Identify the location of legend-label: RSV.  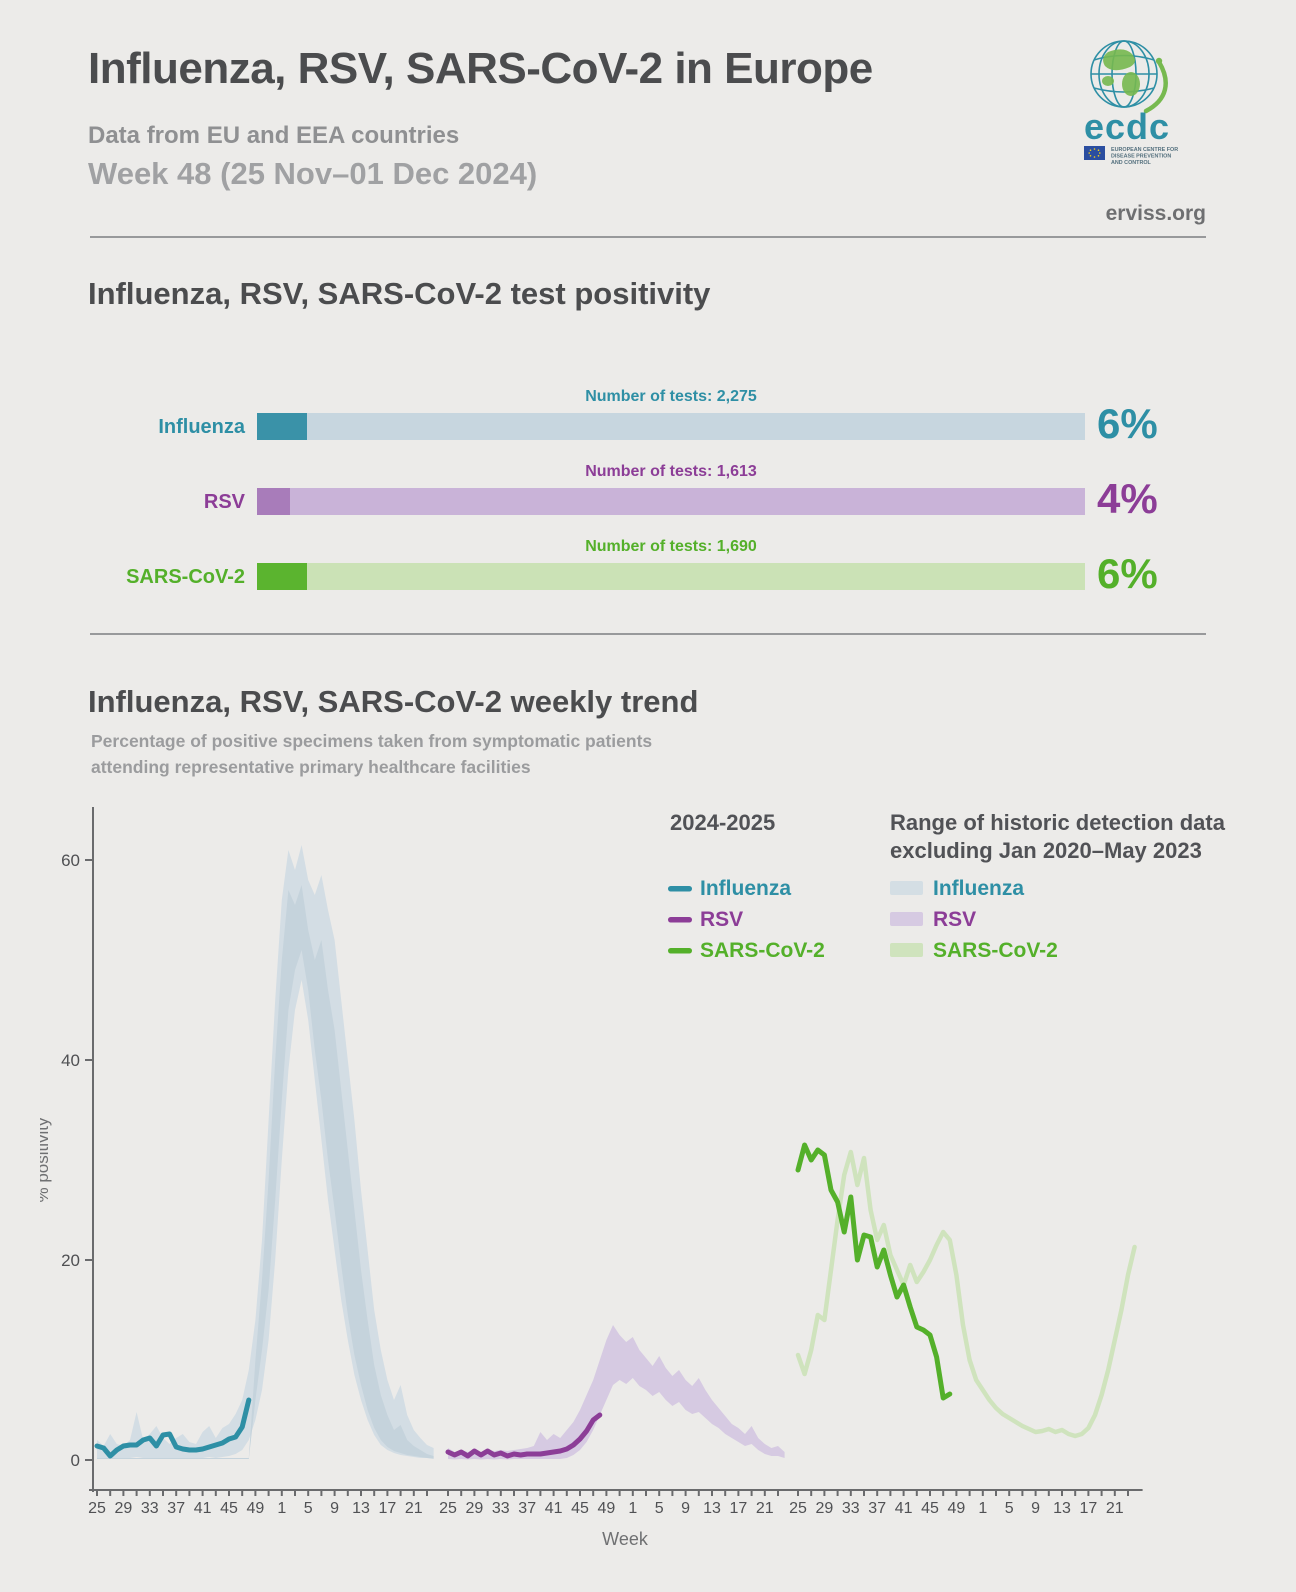
(721, 919).